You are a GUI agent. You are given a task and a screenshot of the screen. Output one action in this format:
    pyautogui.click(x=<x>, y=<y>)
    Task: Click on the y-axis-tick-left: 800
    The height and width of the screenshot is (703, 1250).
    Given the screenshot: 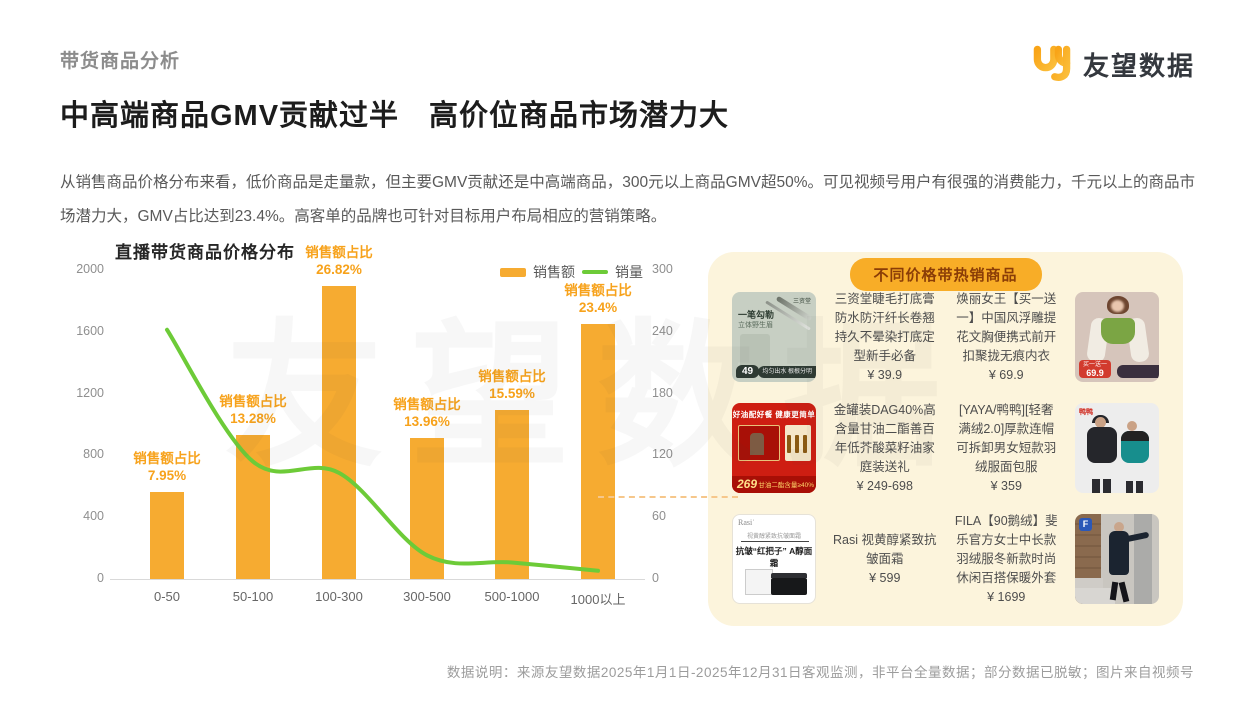 What is the action you would take?
    pyautogui.click(x=93, y=454)
    